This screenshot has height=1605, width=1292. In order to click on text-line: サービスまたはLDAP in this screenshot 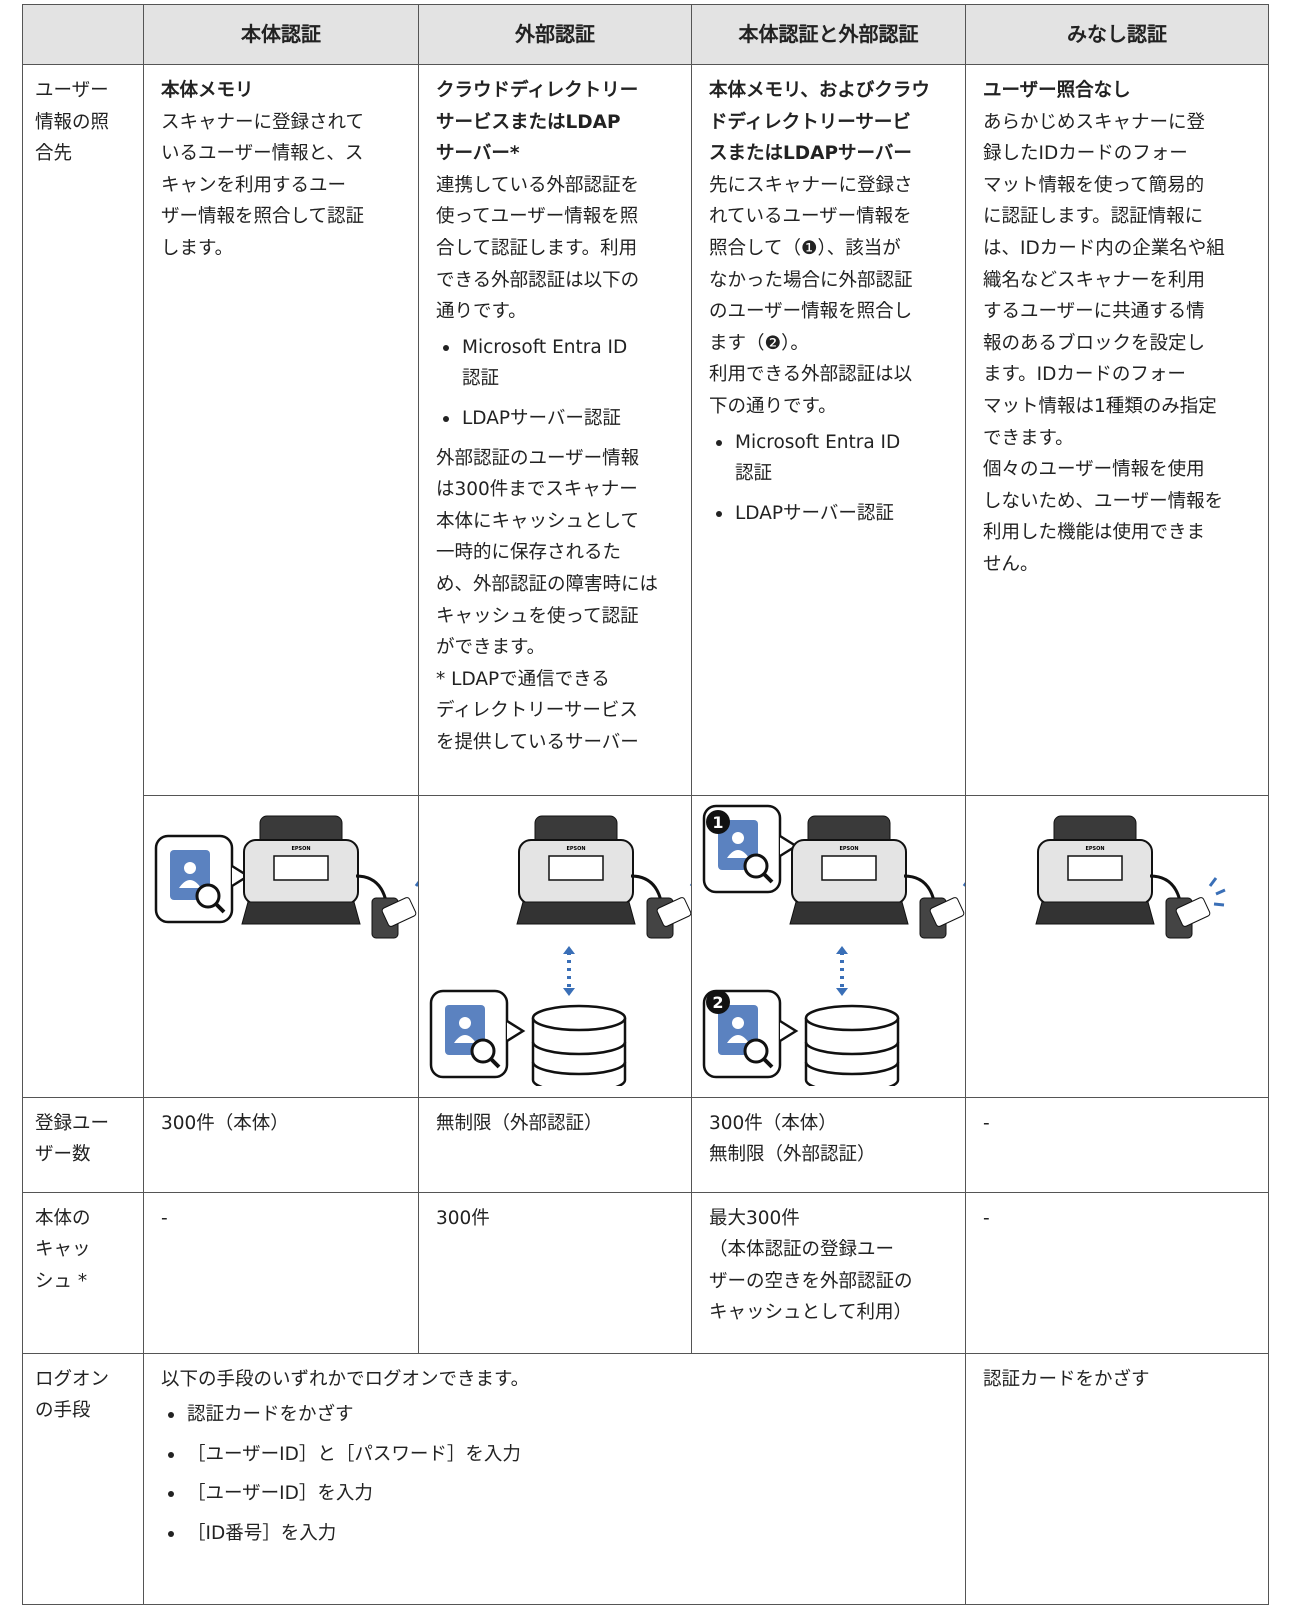, I will do `click(528, 122)`.